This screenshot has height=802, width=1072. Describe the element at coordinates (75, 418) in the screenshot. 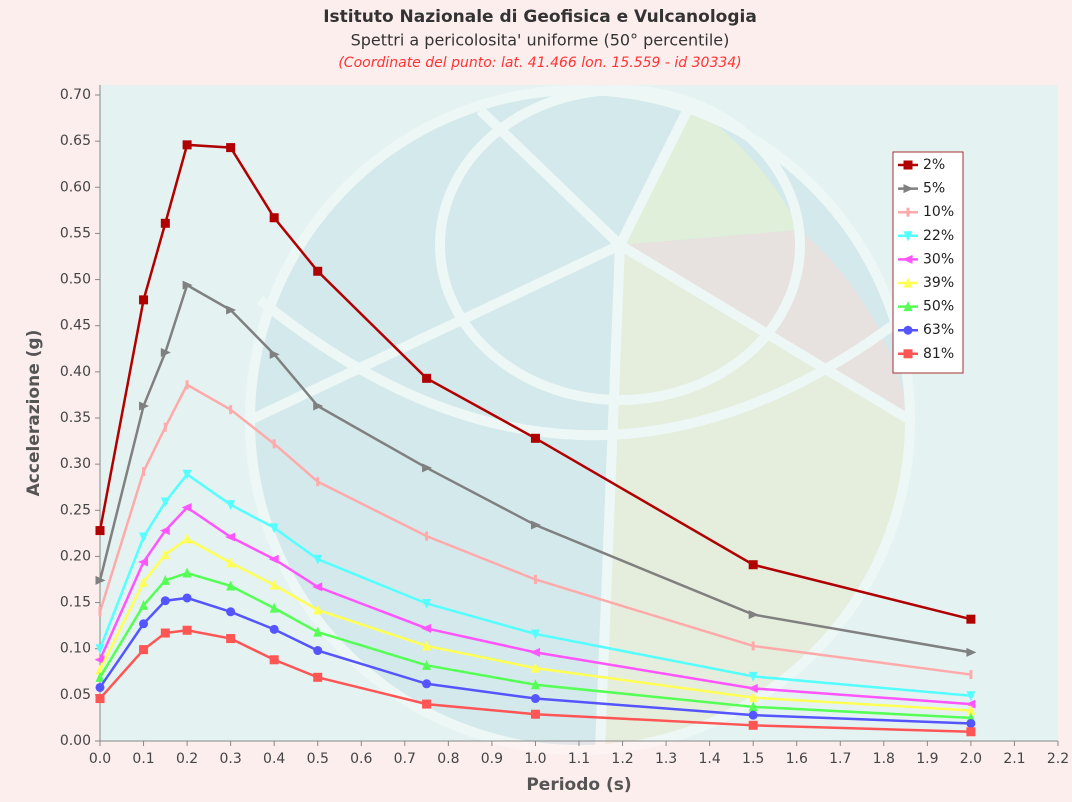

I see `y-tick-label: 0.35` at that location.